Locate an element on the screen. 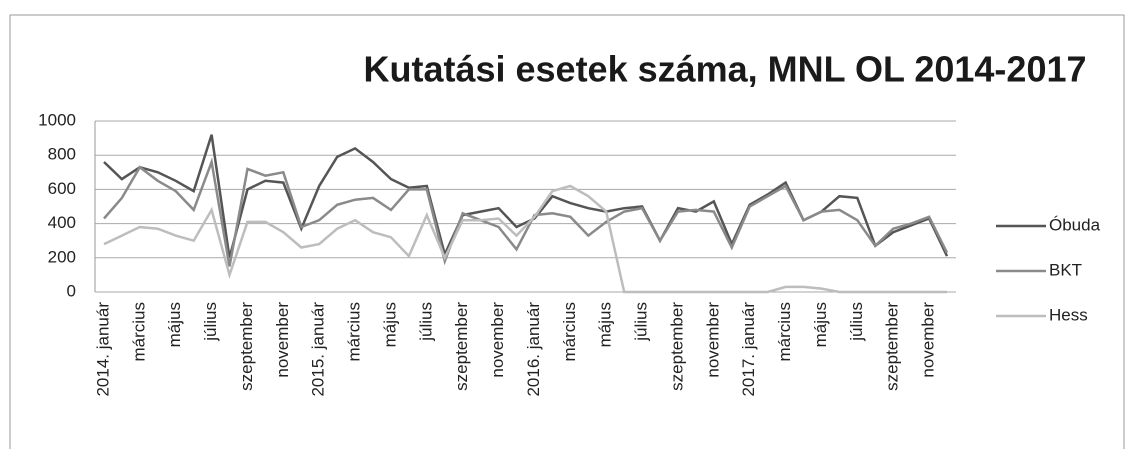  y-tick-label: 800 is located at coordinates (62, 154).